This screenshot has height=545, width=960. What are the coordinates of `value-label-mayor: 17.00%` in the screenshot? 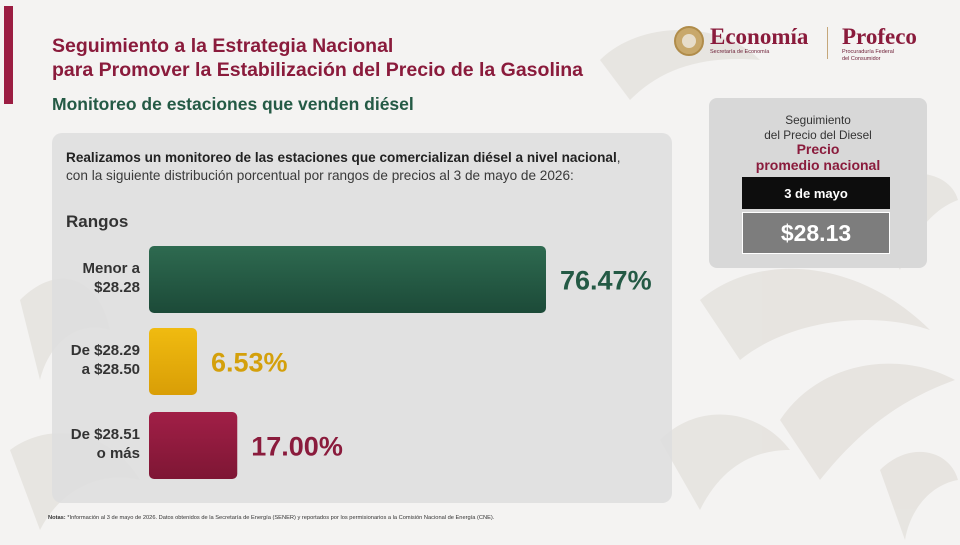 It's located at (297, 447).